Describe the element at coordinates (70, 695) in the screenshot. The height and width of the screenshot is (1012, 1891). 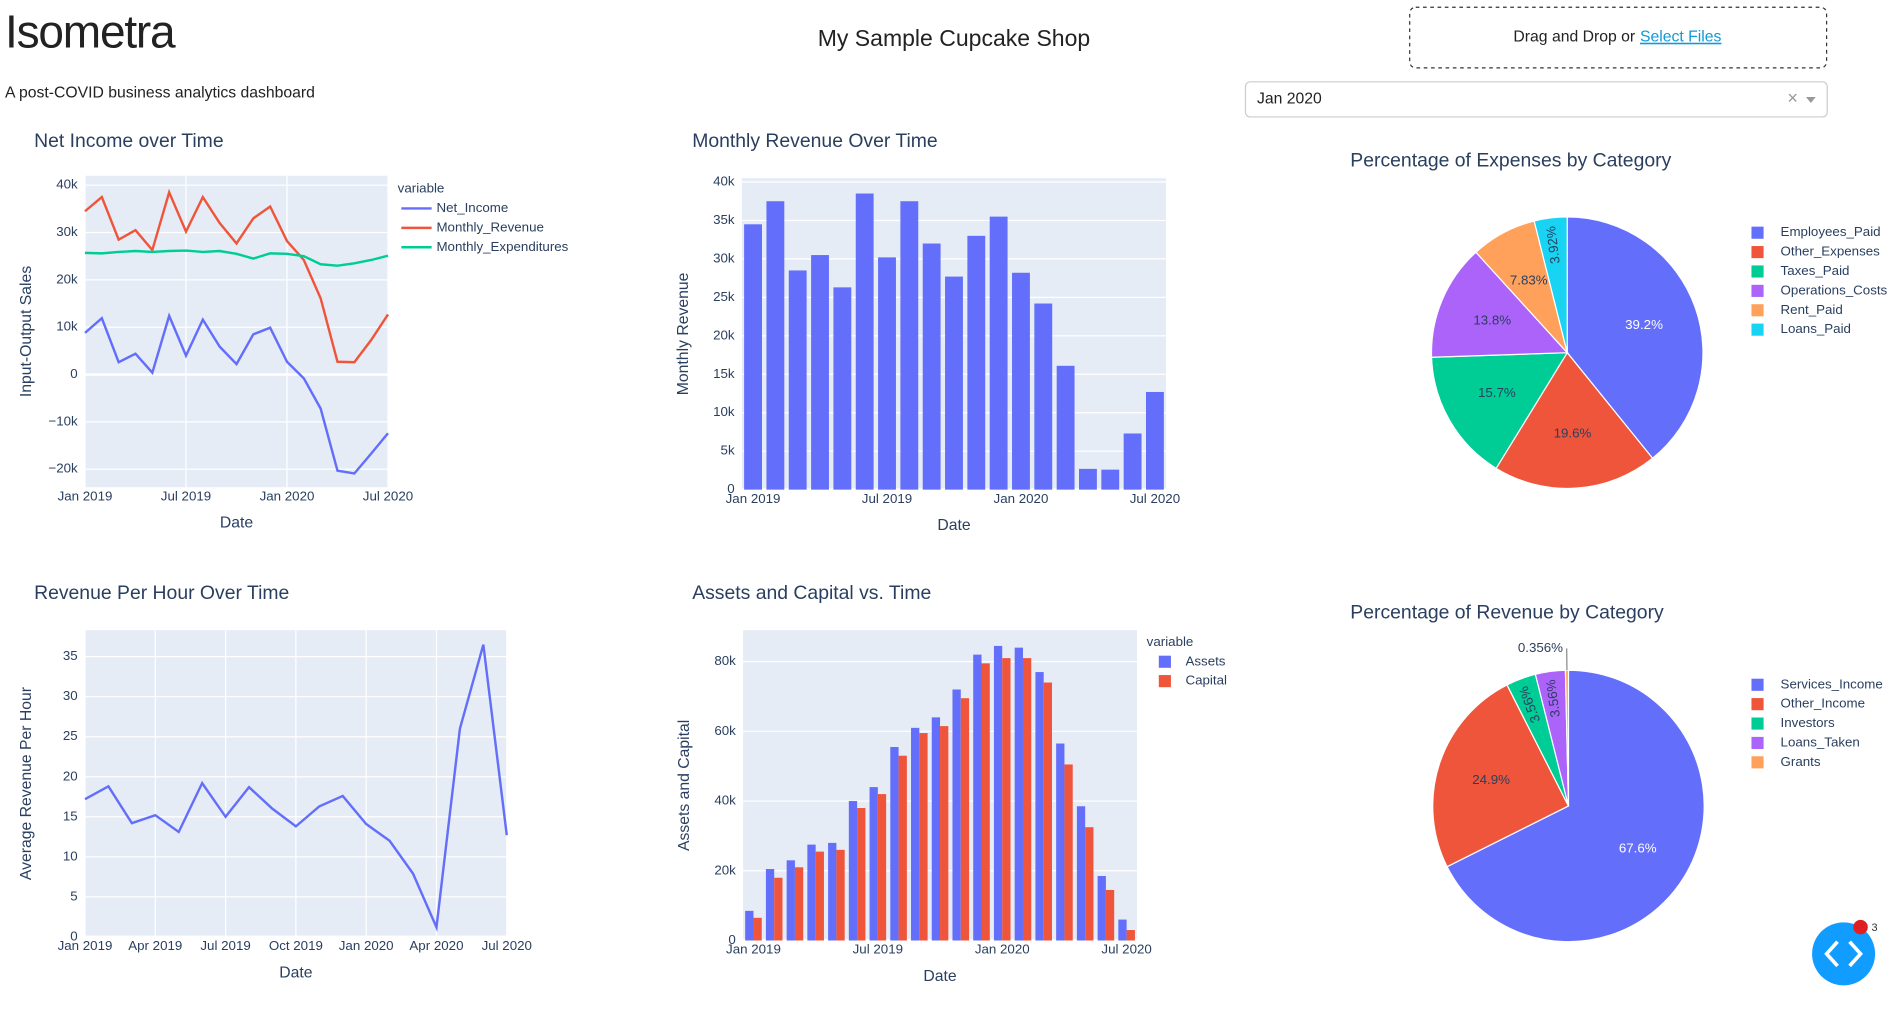
I see `y-tick-label: 30` at that location.